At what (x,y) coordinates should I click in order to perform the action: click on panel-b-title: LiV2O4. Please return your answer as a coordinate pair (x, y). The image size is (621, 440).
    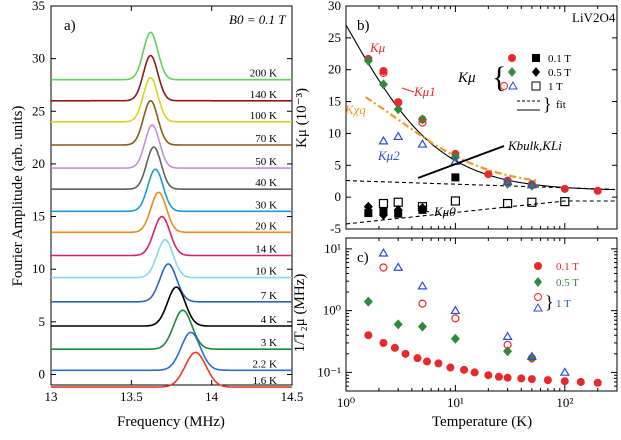
    Looking at the image, I should click on (594, 17).